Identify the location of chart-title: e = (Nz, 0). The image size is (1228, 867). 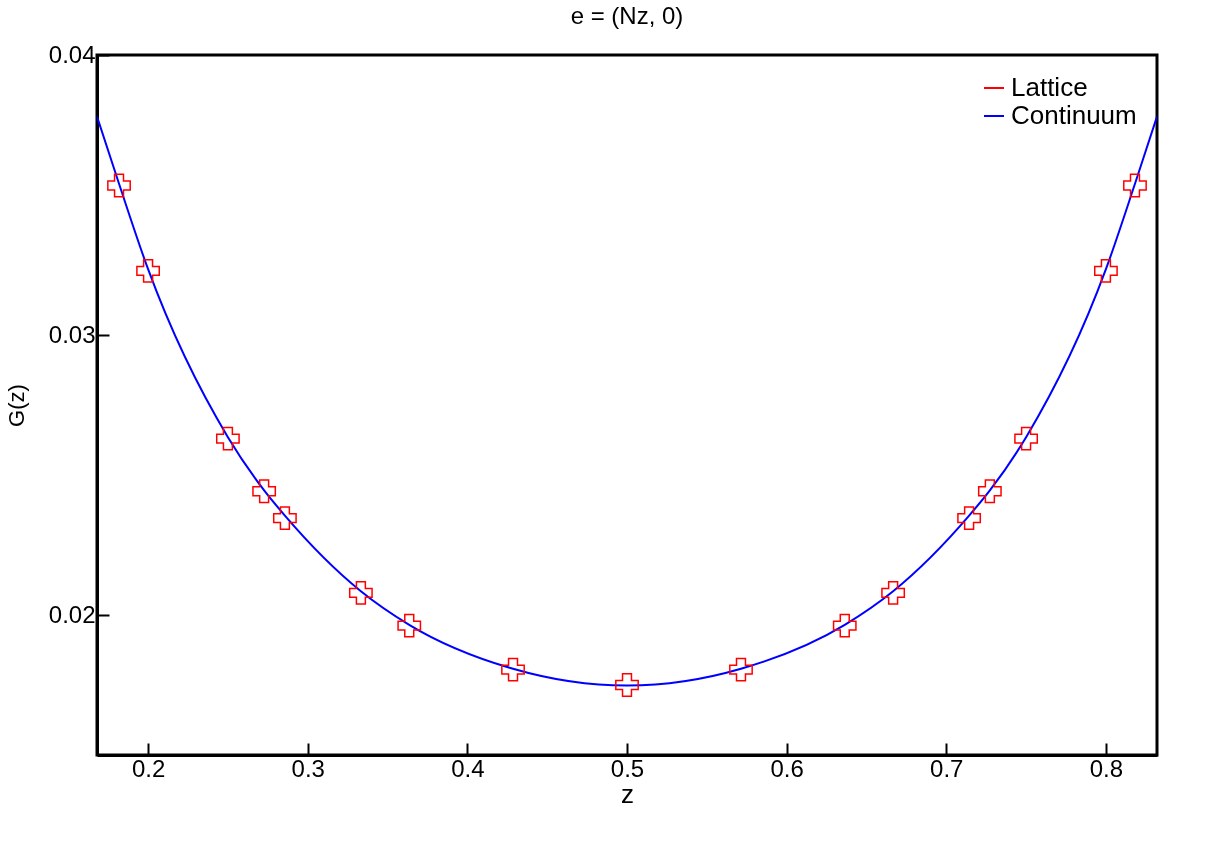
(627, 15).